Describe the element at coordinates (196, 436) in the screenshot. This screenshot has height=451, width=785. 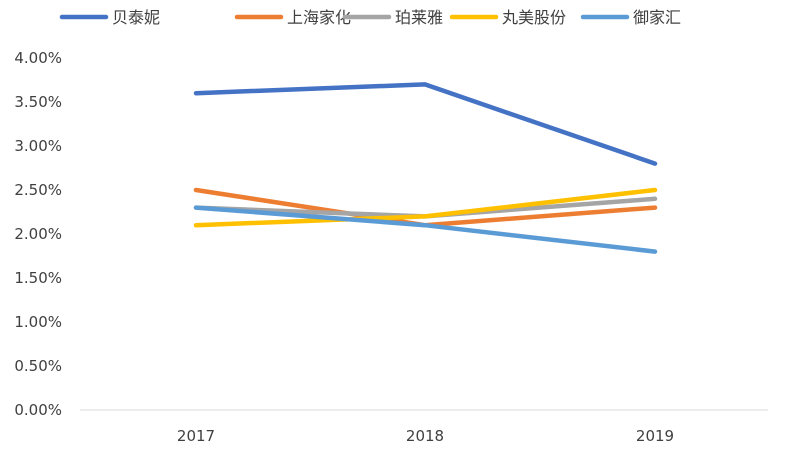
I see `x-tick-label: 2017` at that location.